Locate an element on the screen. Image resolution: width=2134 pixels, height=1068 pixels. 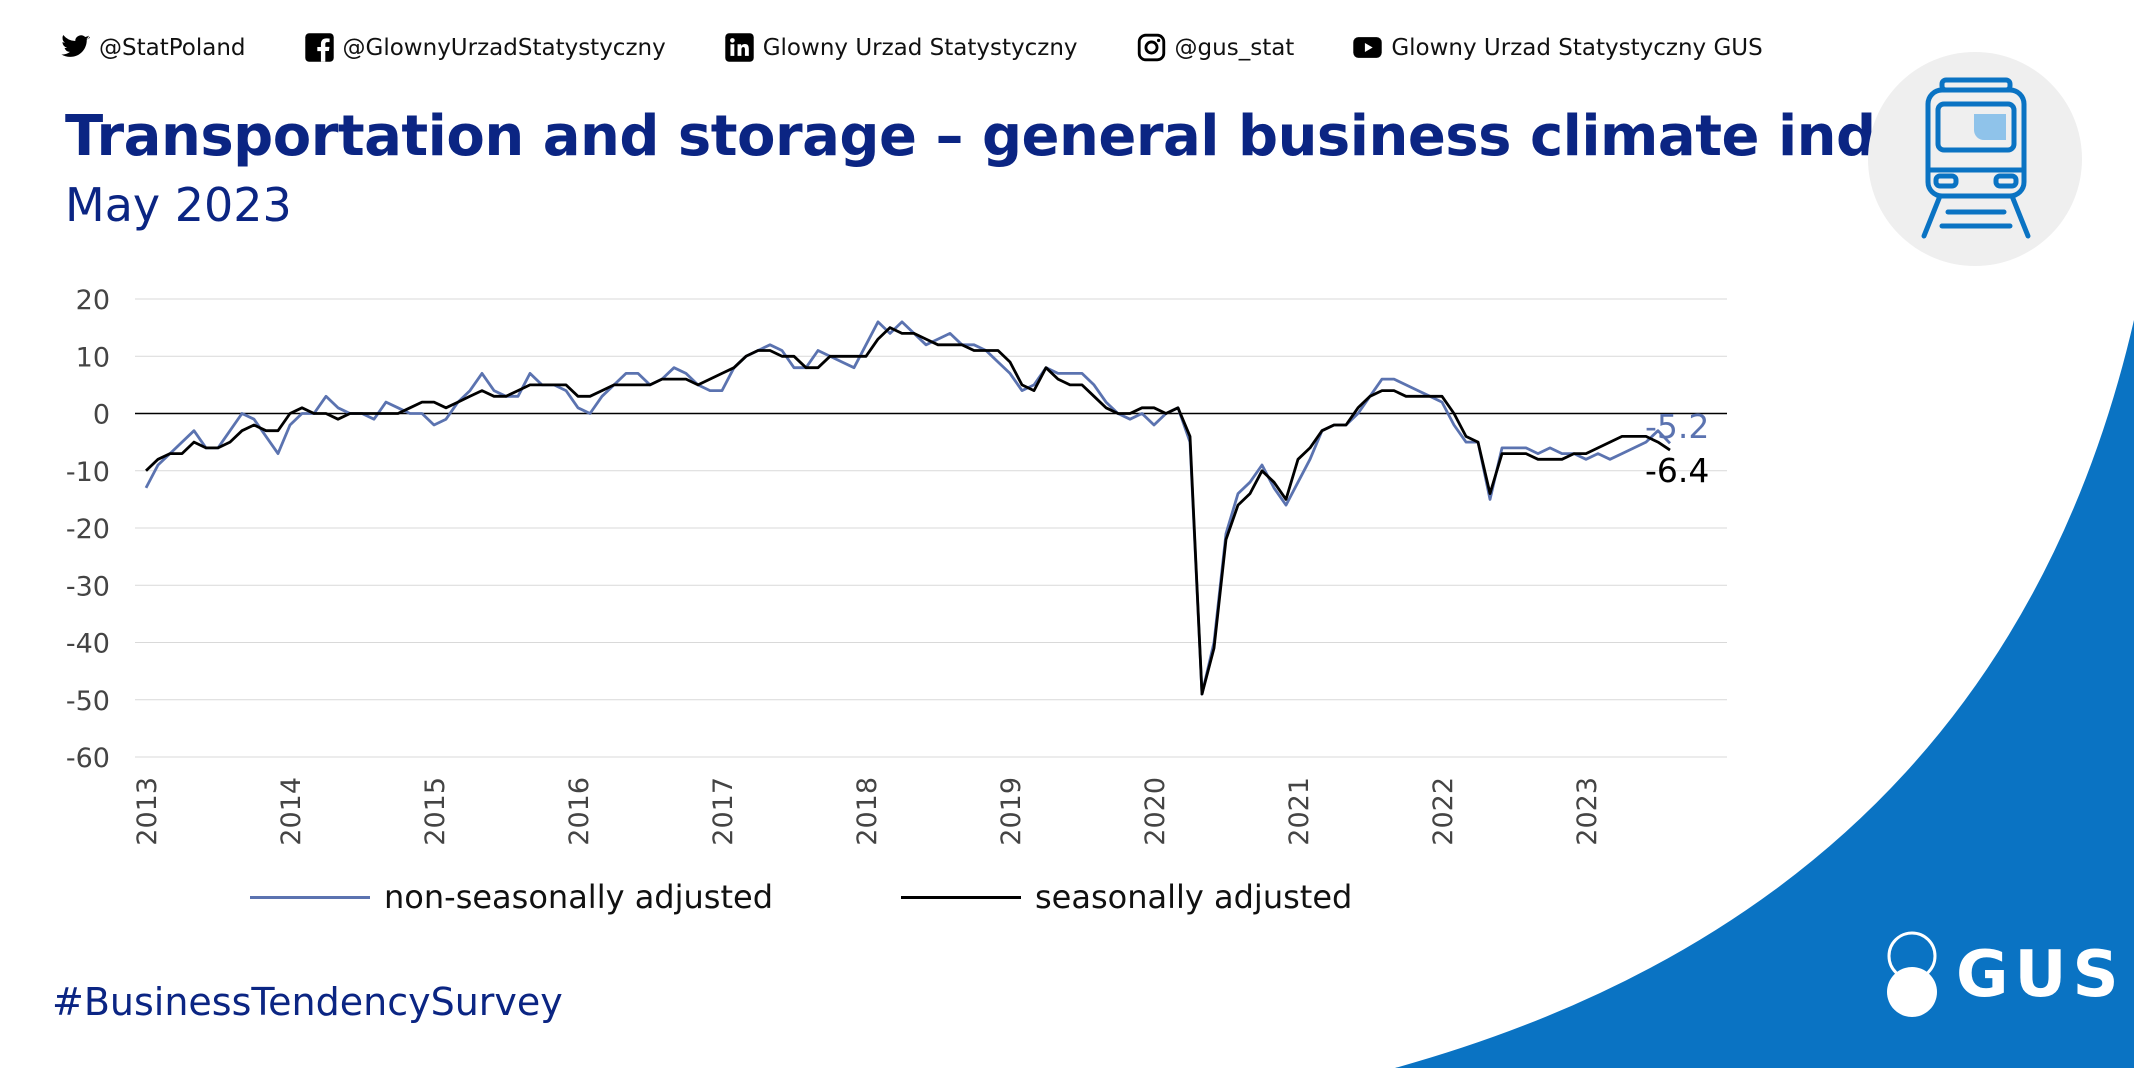
y-tick-label: -20 is located at coordinates (88, 529).